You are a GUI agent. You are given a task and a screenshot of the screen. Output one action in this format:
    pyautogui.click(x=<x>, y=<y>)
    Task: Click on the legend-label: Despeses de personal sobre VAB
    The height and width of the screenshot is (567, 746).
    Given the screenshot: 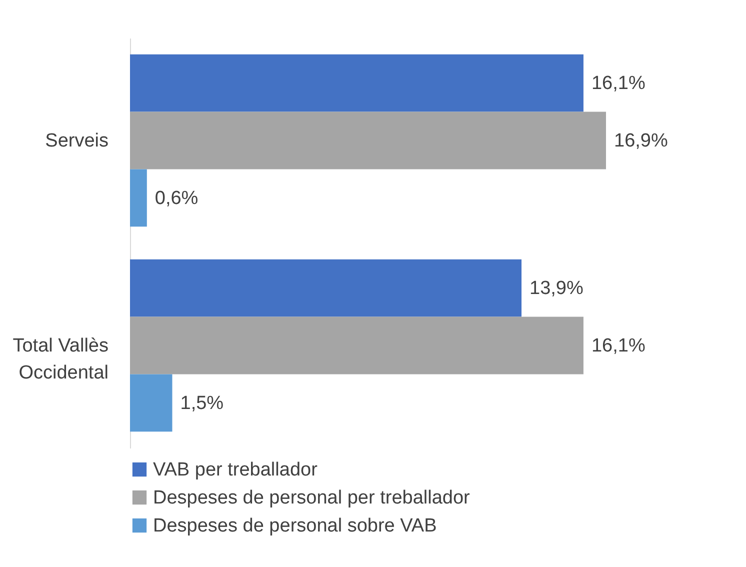 What is the action you would take?
    pyautogui.click(x=295, y=526)
    